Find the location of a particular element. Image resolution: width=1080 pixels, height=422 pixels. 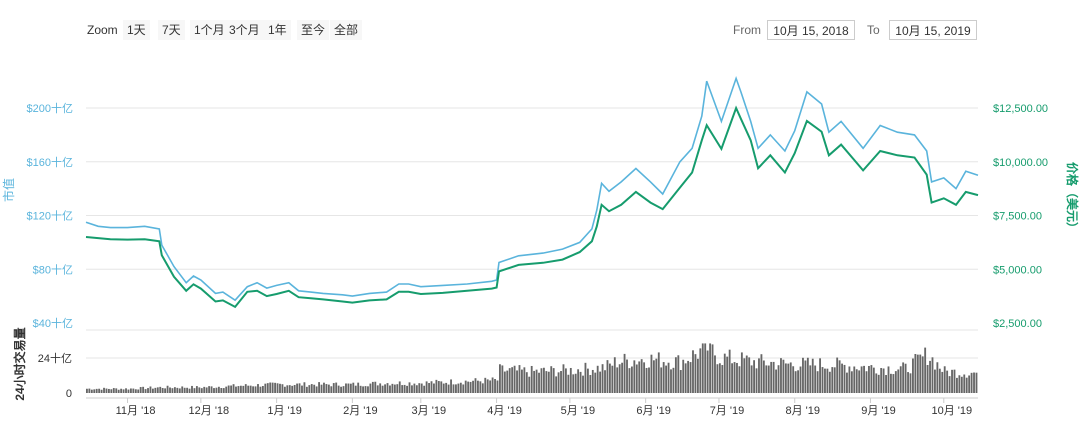

volume-axis: 0 24十亿 is located at coordinates (55, 375).